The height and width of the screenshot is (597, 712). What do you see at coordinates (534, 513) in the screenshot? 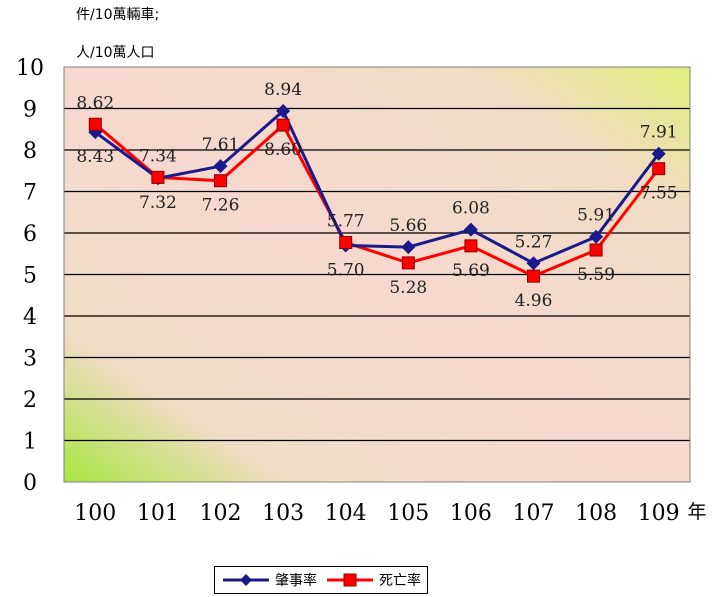
I see `x-tick-label-107: 107` at bounding box center [534, 513].